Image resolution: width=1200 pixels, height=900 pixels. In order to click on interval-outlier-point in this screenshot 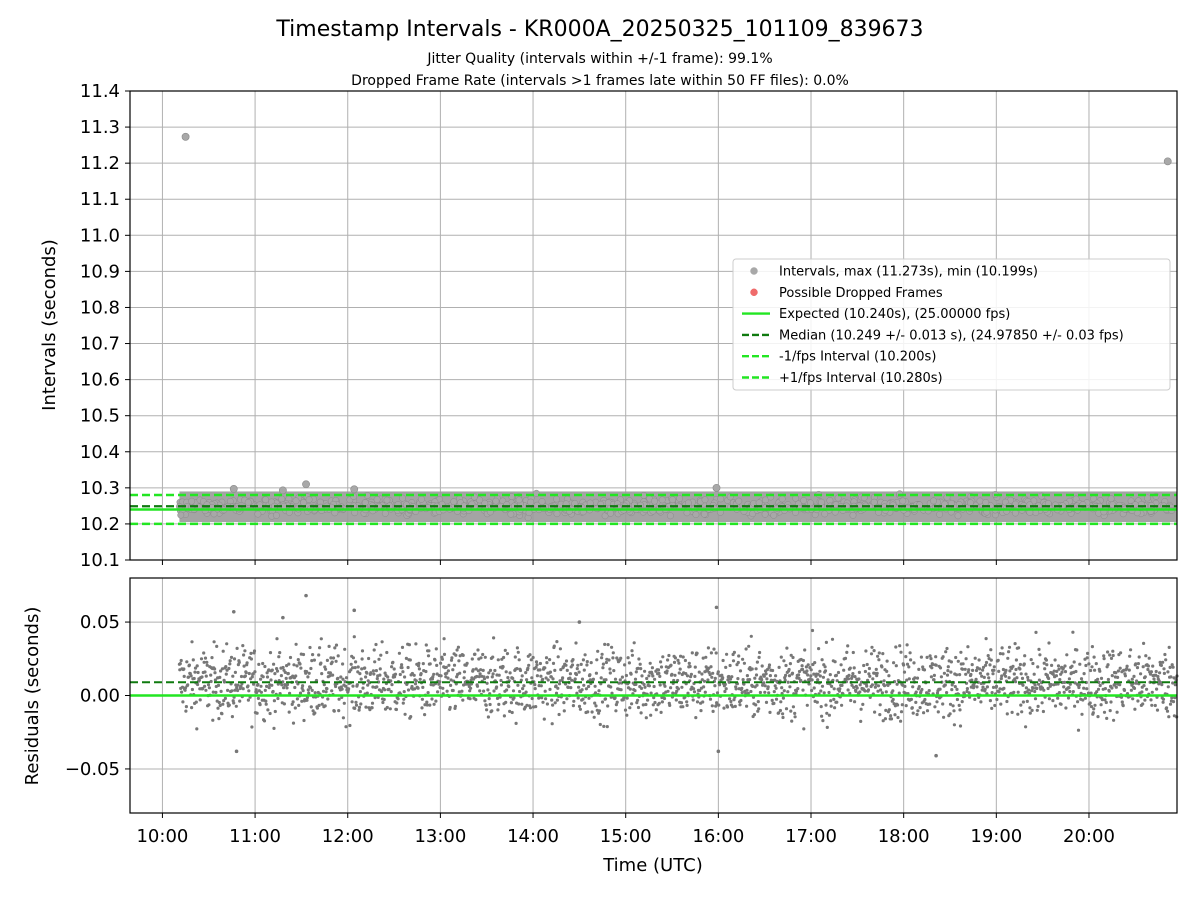, I will do `click(354, 489)`.